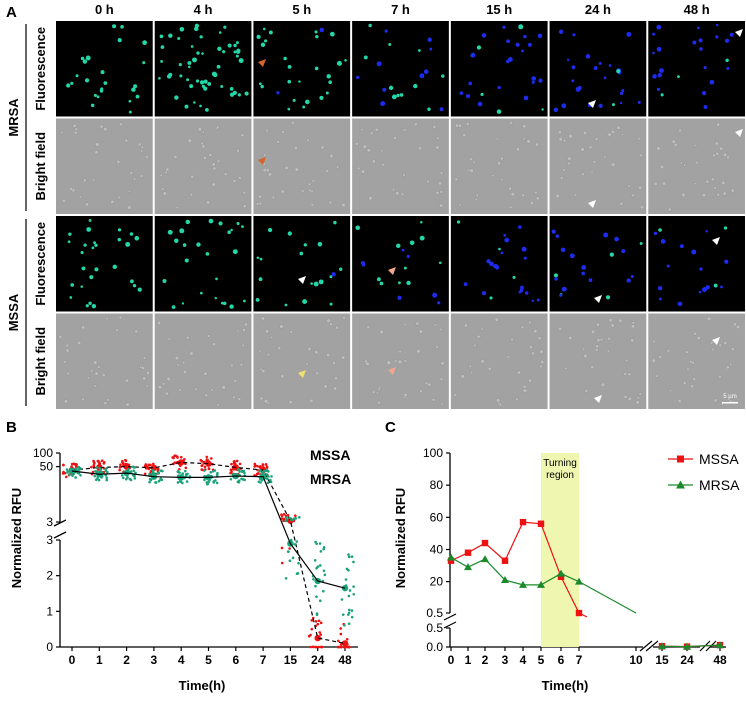 This screenshot has width=746, height=702. I want to click on axis-break, so click(60, 535).